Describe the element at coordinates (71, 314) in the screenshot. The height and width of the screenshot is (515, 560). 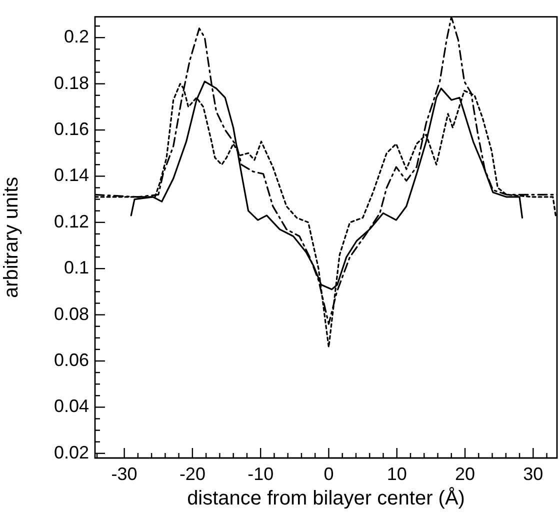
I see `y-tick-label: 0.08` at that location.